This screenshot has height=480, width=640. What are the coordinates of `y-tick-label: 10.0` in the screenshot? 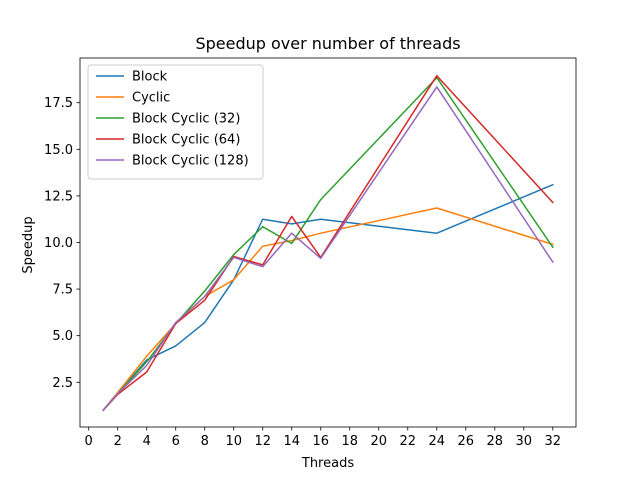 It's located at (58, 243).